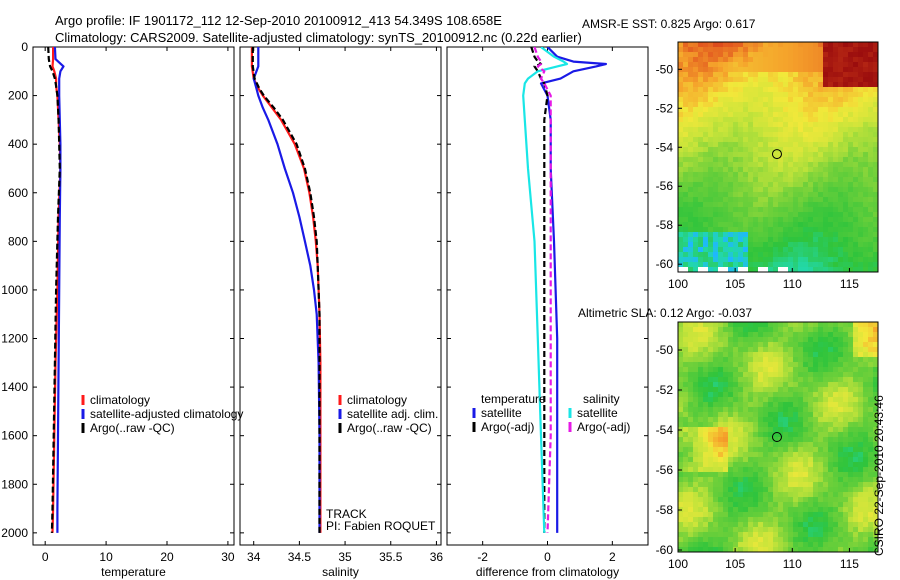 The image size is (900, 580). What do you see at coordinates (665, 225) in the screenshot?
I see `sst-map-ytick-label: -58` at bounding box center [665, 225].